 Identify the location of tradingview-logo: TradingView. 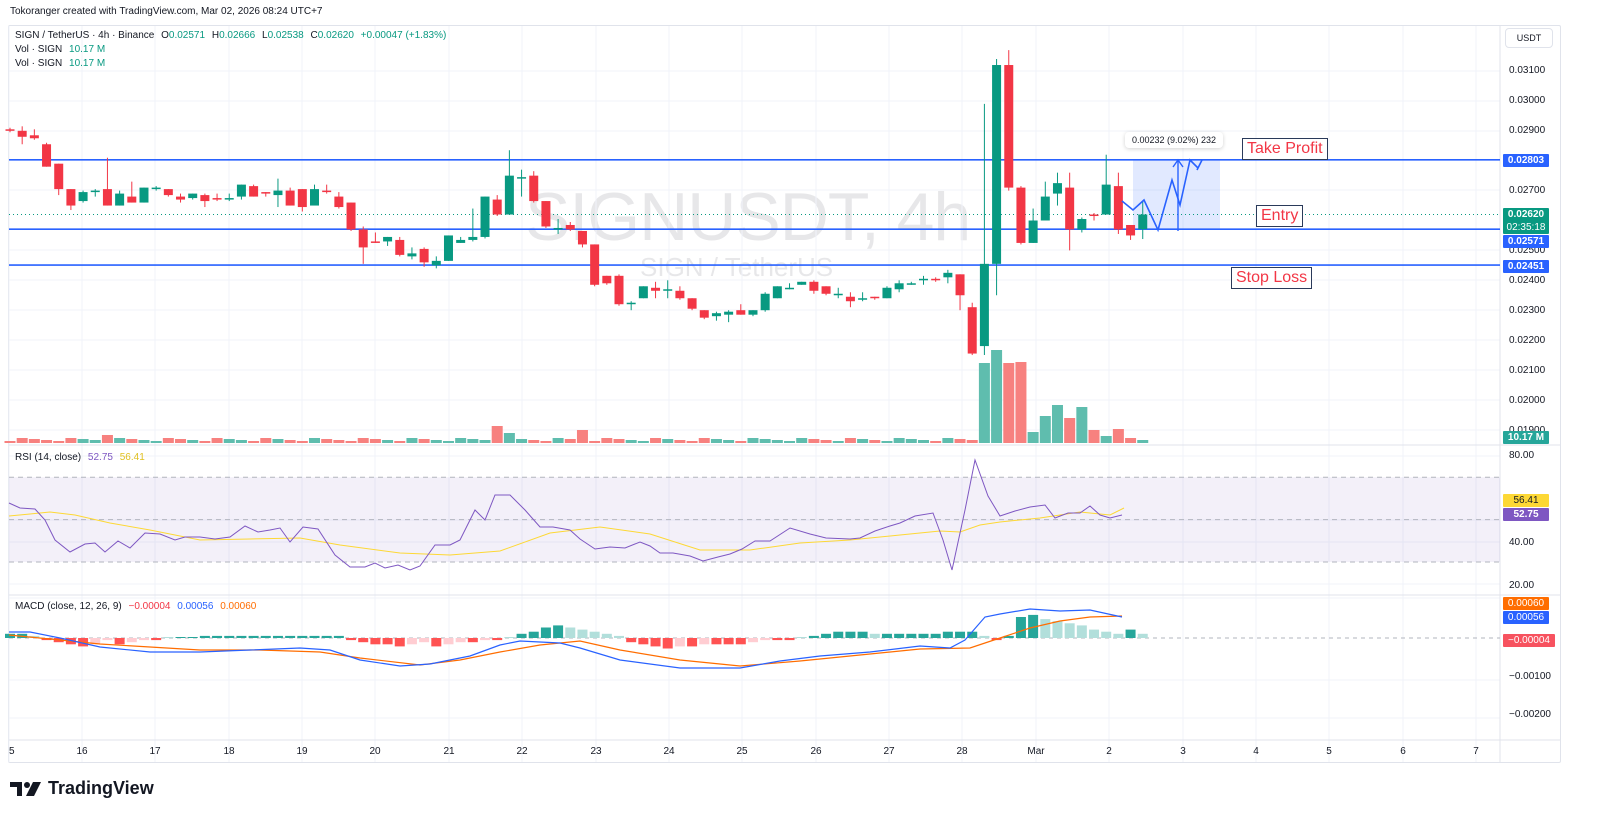
(82, 788).